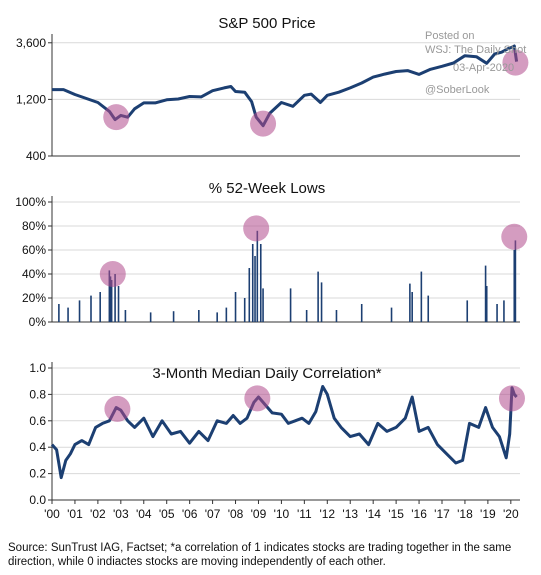 The width and height of the screenshot is (541, 575). I want to click on x-tick-label: '12, so click(327, 514).